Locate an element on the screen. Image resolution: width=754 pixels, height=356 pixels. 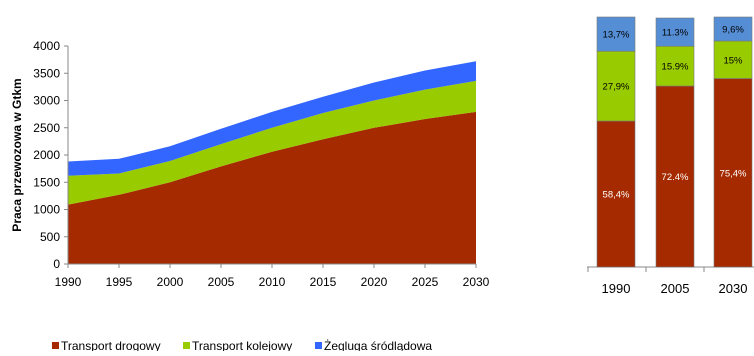
bar-segment-1990-transport-drogowy is located at coordinates (616, 194).